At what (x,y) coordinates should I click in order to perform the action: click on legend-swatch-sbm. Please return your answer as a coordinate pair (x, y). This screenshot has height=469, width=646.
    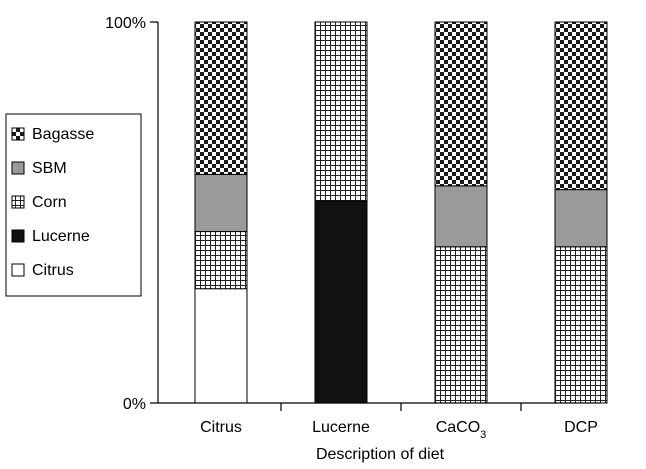
    Looking at the image, I should click on (18, 168).